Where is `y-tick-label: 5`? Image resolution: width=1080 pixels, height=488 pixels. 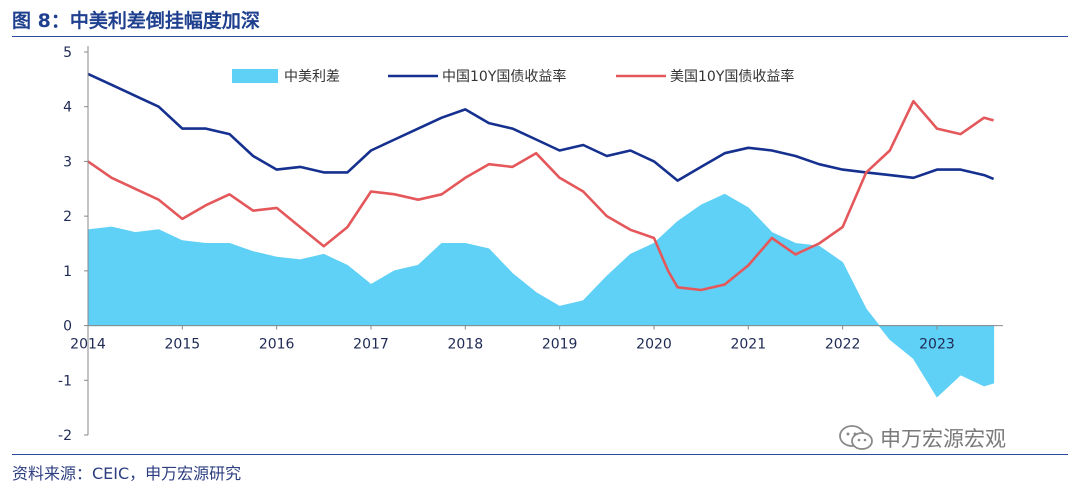 y-tick-label: 5 is located at coordinates (67, 53).